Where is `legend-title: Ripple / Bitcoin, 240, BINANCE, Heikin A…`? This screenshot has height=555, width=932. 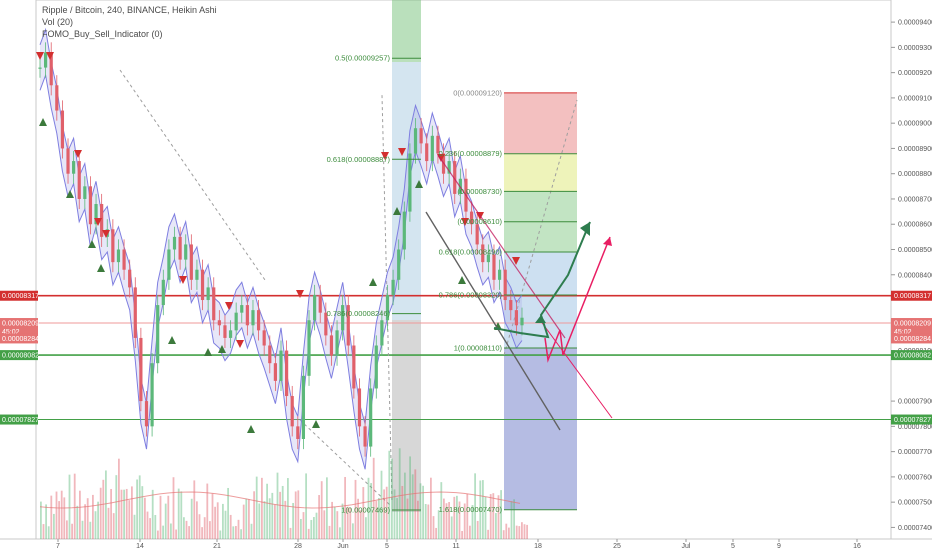
legend-title: Ripple / Bitcoin, 240, BINANCE, Heikin A… is located at coordinates (129, 10).